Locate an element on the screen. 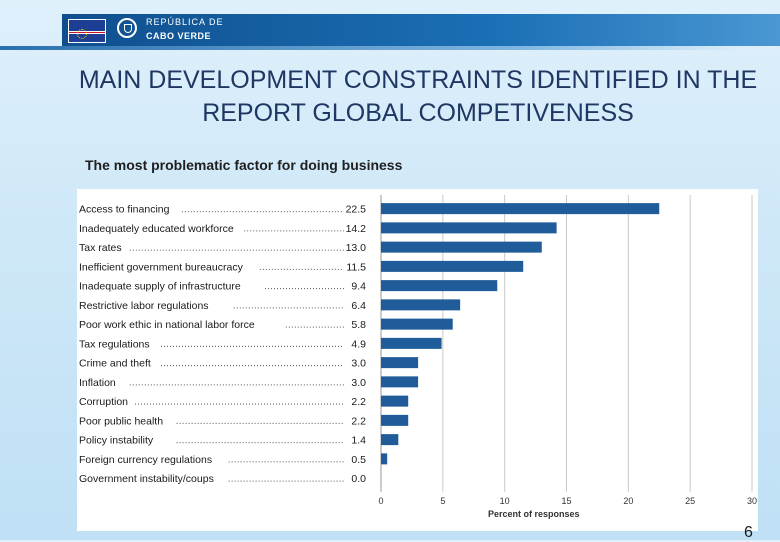  category-label: Inefficient government bureaucracy is located at coordinates (161, 267).